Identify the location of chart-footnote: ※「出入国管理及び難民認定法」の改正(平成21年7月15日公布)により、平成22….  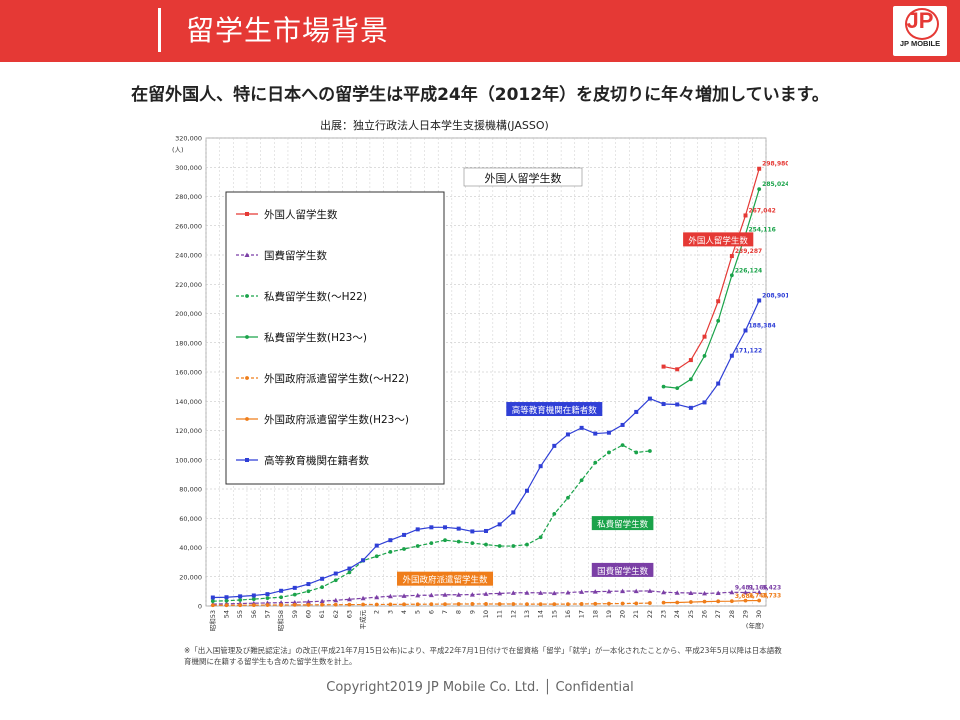
(483, 656).